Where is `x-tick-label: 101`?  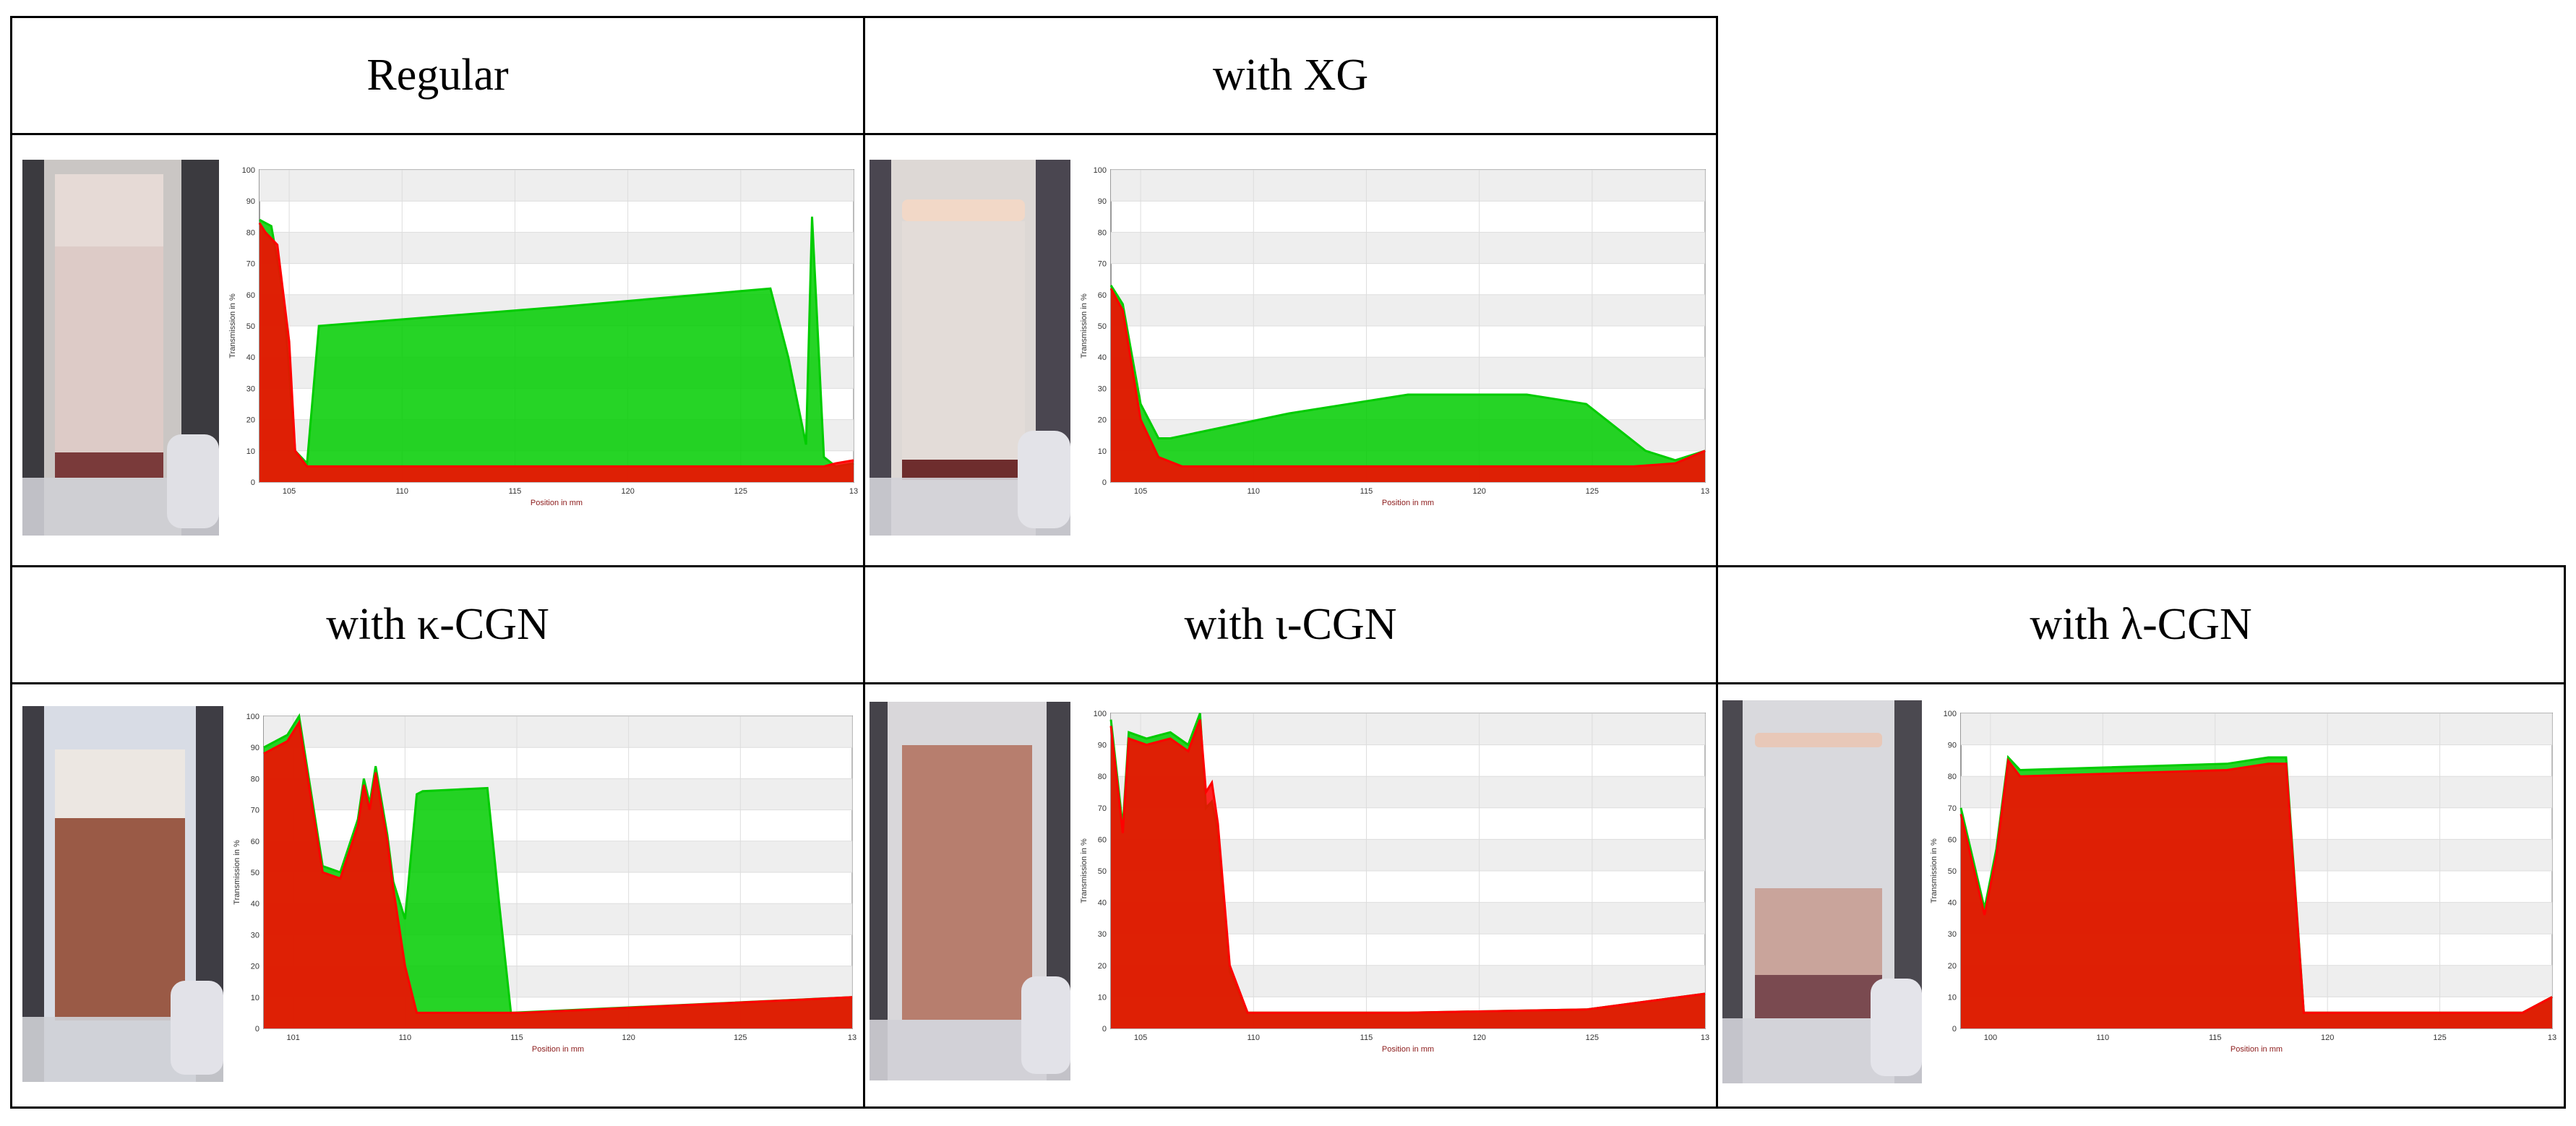
x-tick-label: 101 is located at coordinates (294, 1037).